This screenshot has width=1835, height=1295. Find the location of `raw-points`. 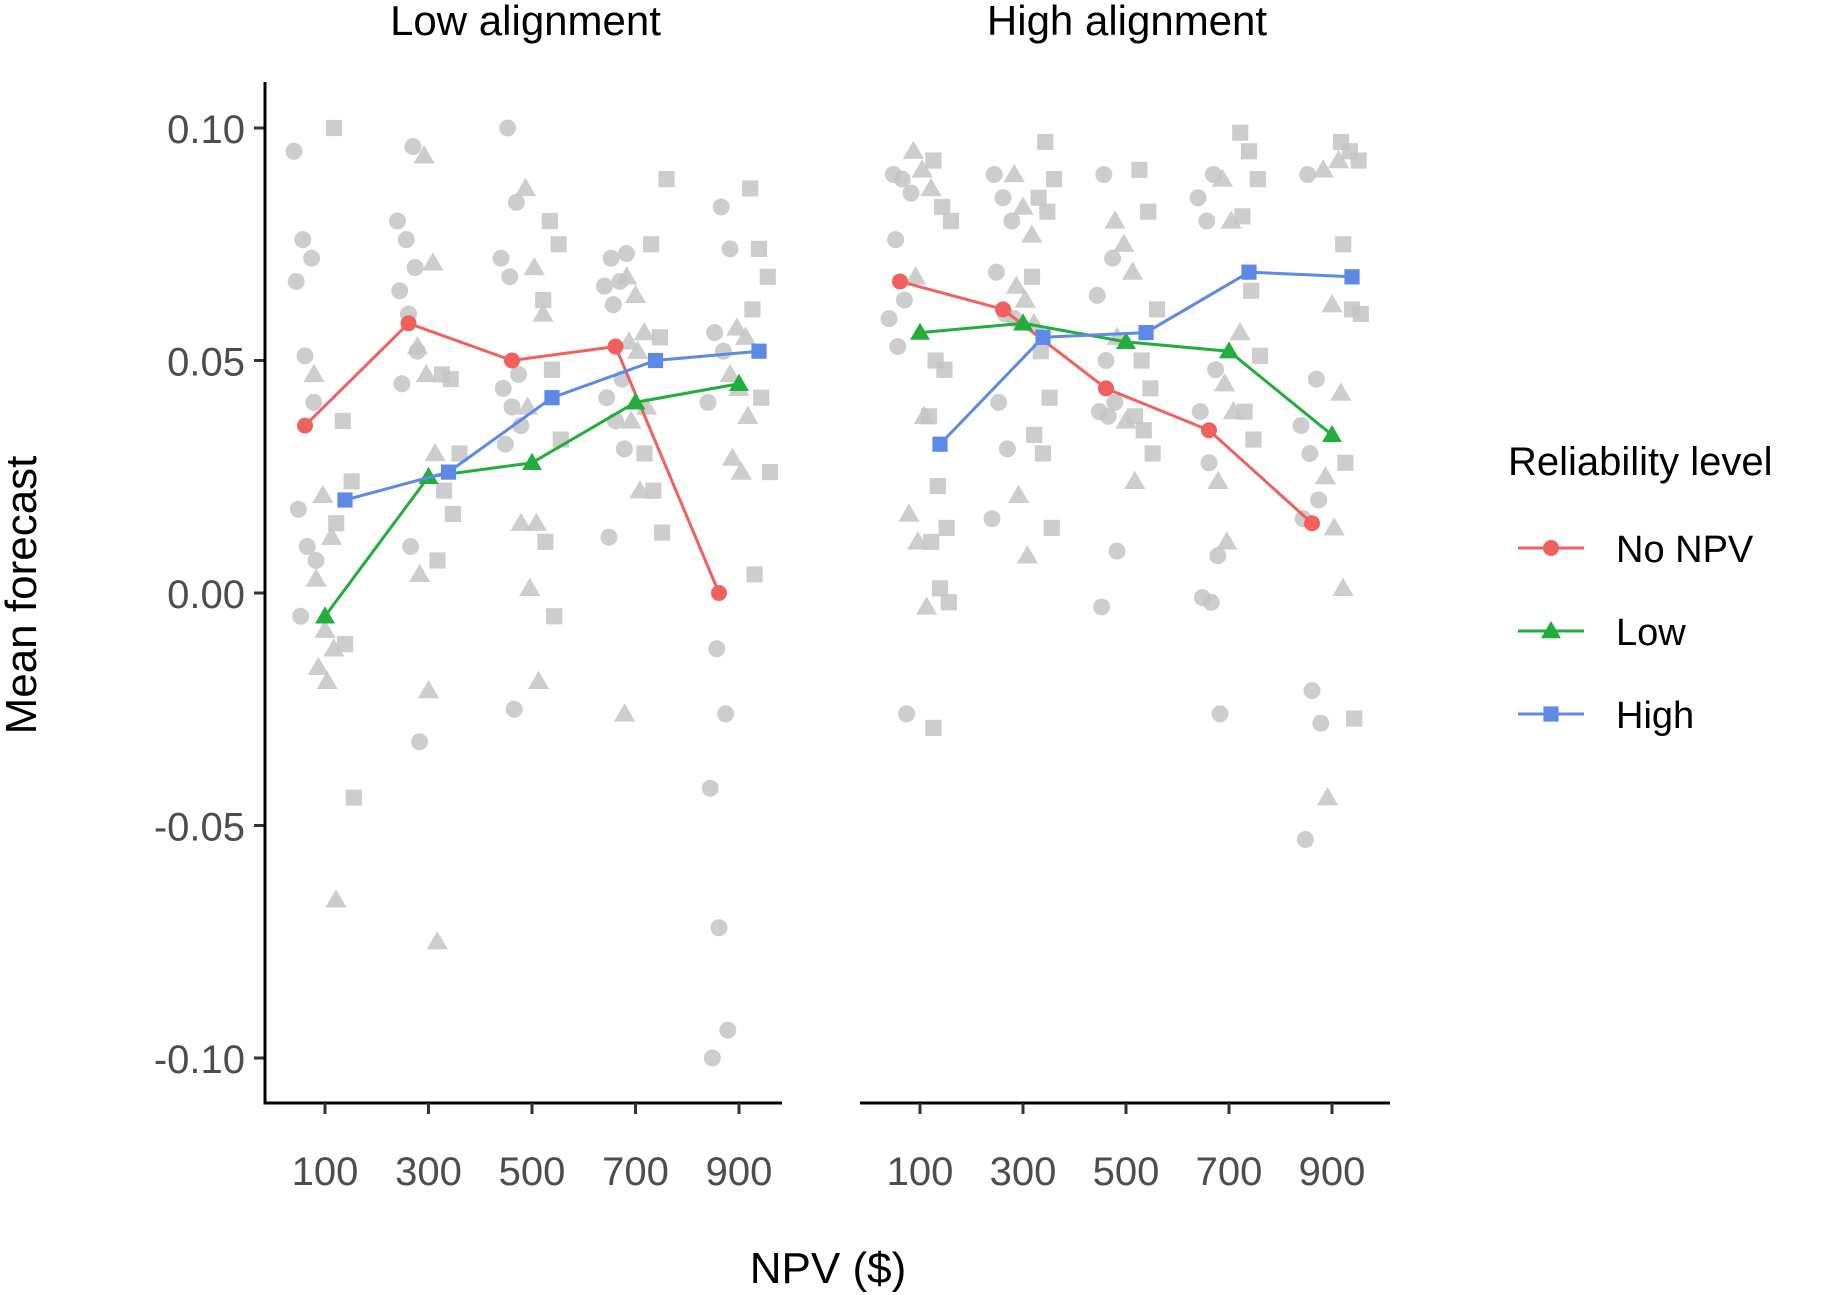

raw-points is located at coordinates (1124, 486).